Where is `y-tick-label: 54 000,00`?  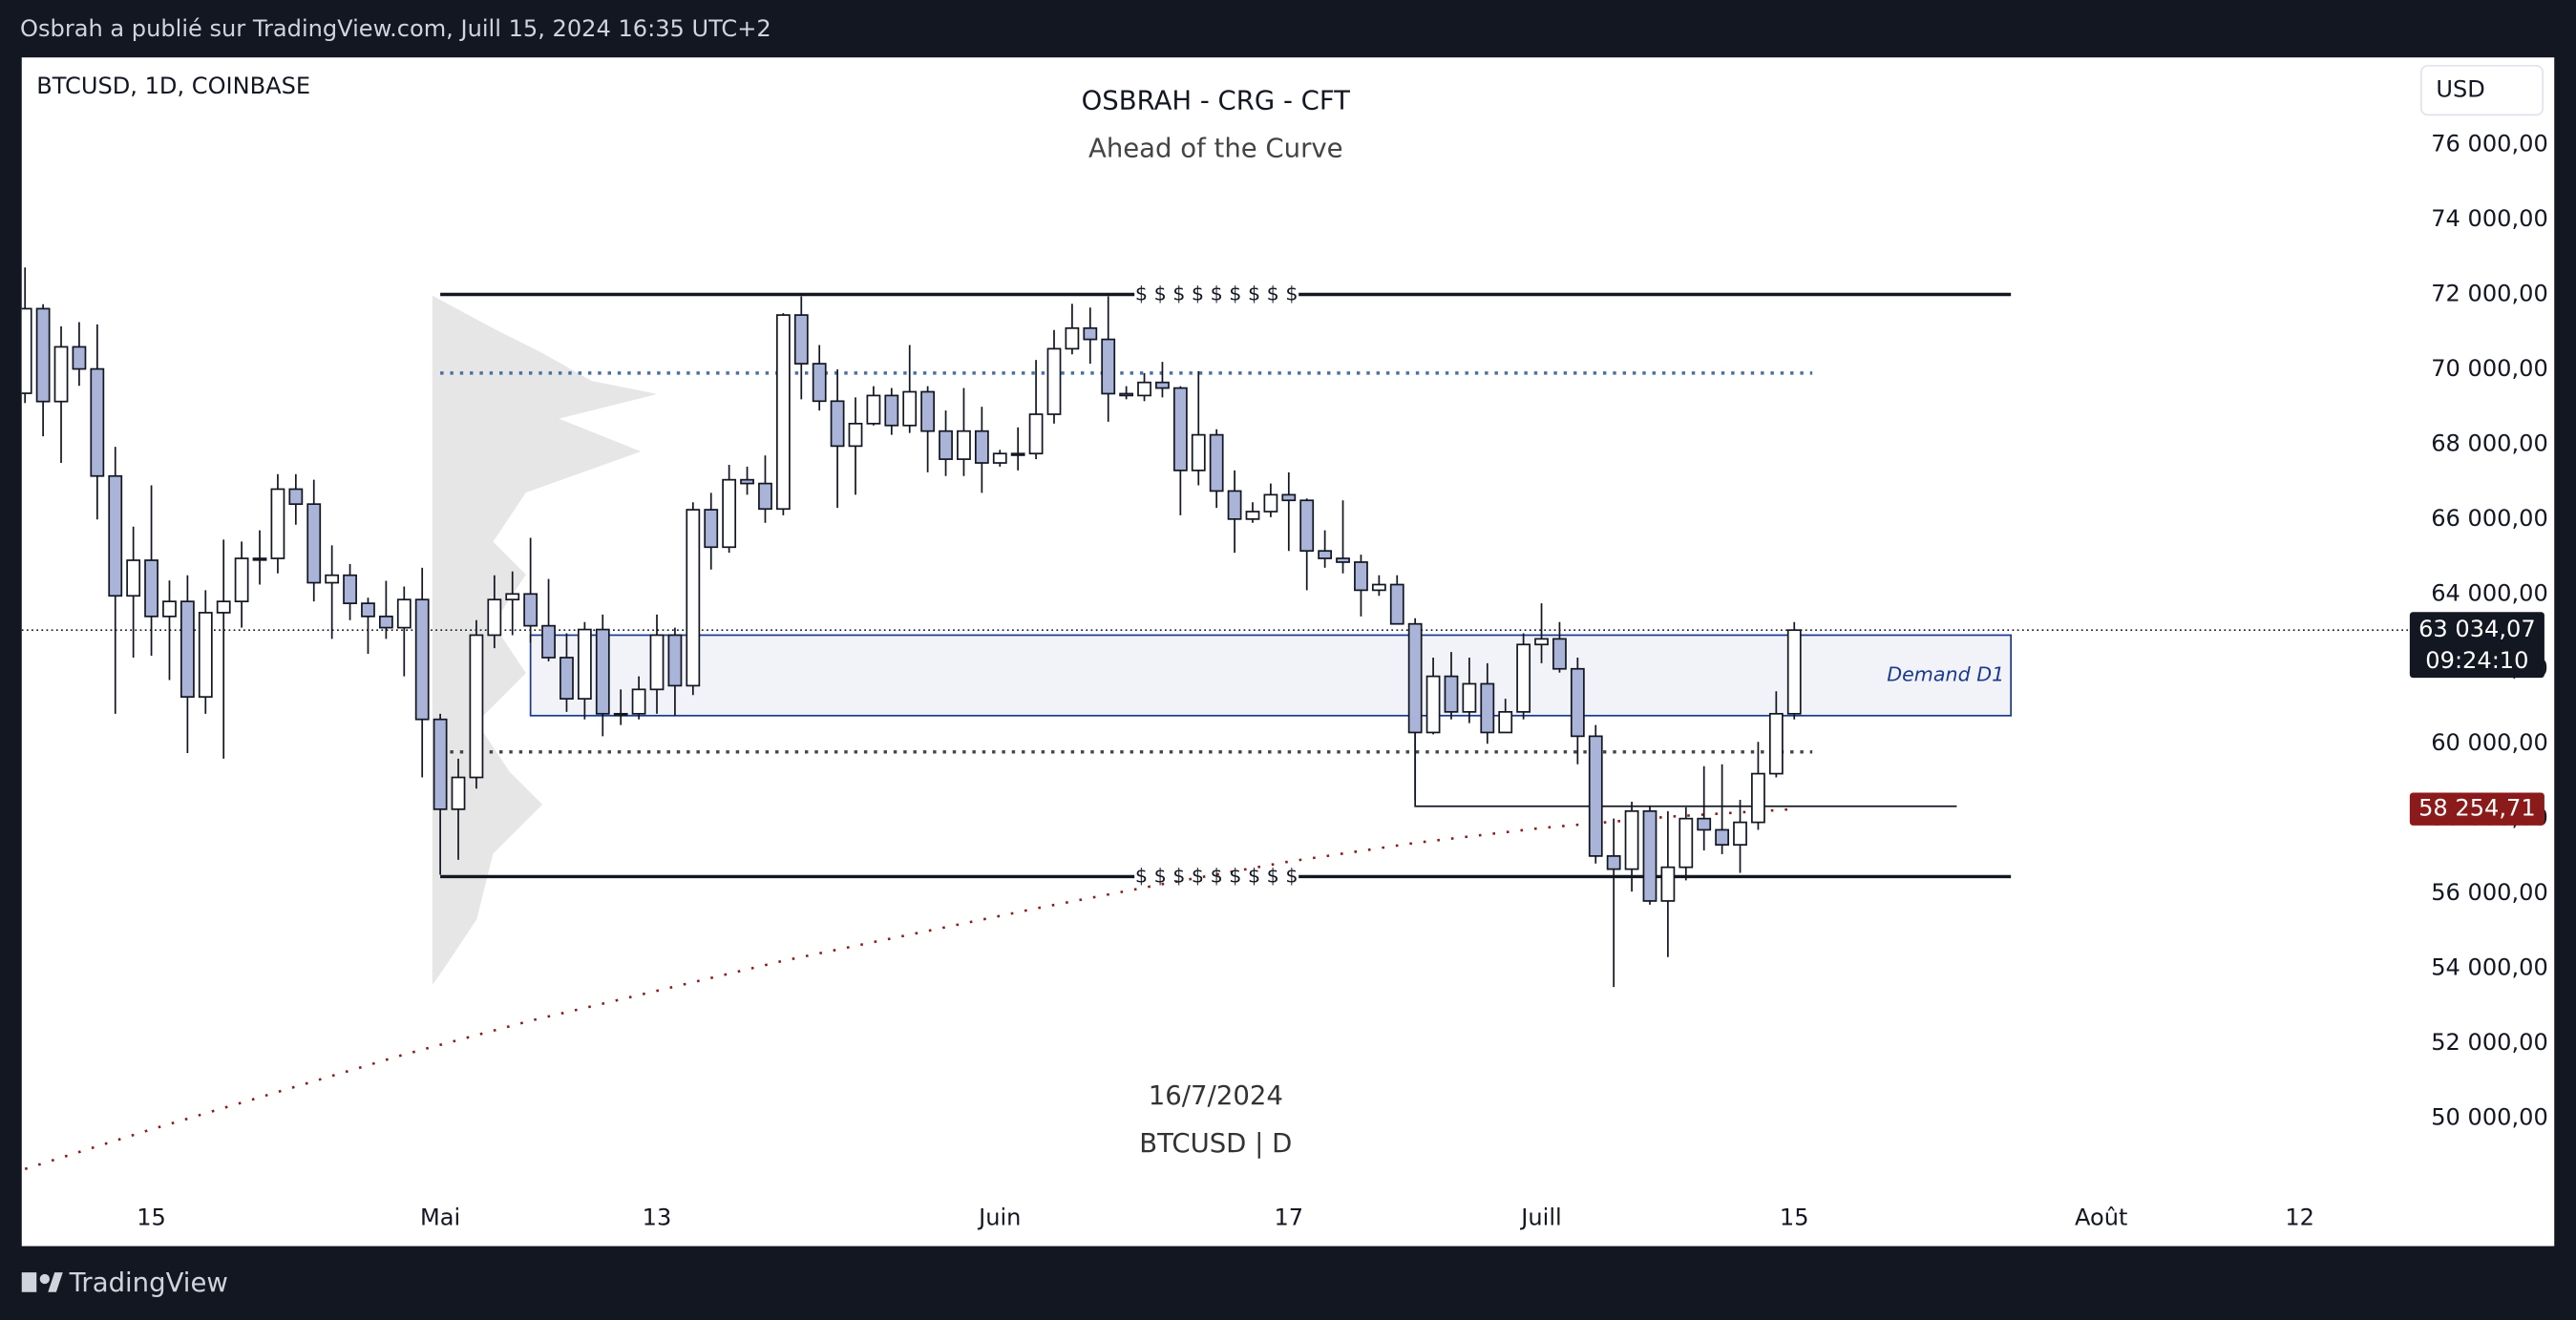
y-tick-label: 54 000,00 is located at coordinates (2489, 967).